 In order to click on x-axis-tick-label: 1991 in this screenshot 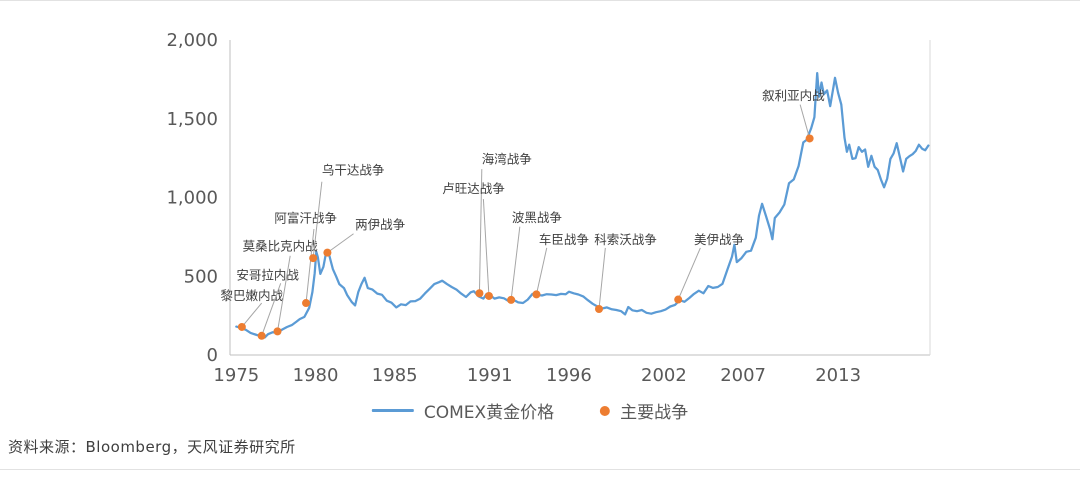, I will do `click(490, 375)`.